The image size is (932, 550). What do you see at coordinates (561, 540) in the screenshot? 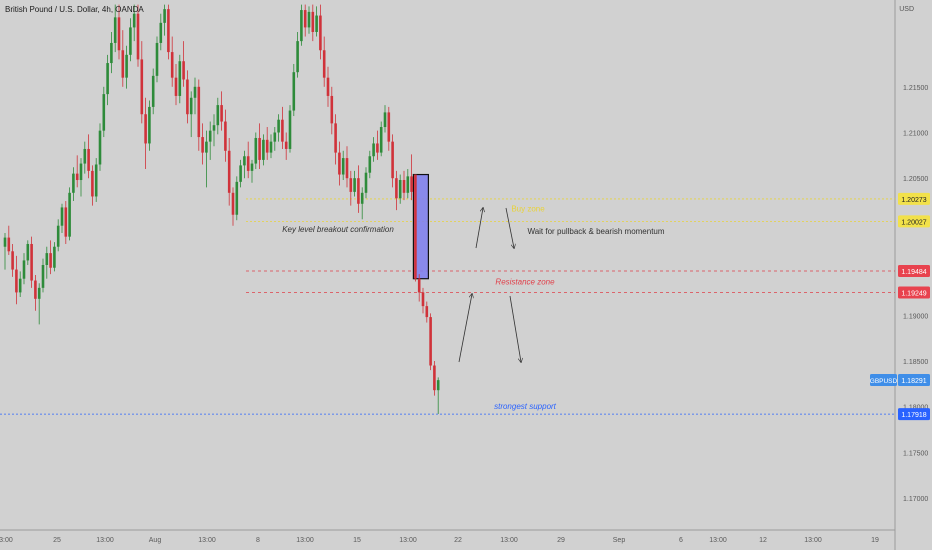
I see `x-tick-label: 29` at bounding box center [561, 540].